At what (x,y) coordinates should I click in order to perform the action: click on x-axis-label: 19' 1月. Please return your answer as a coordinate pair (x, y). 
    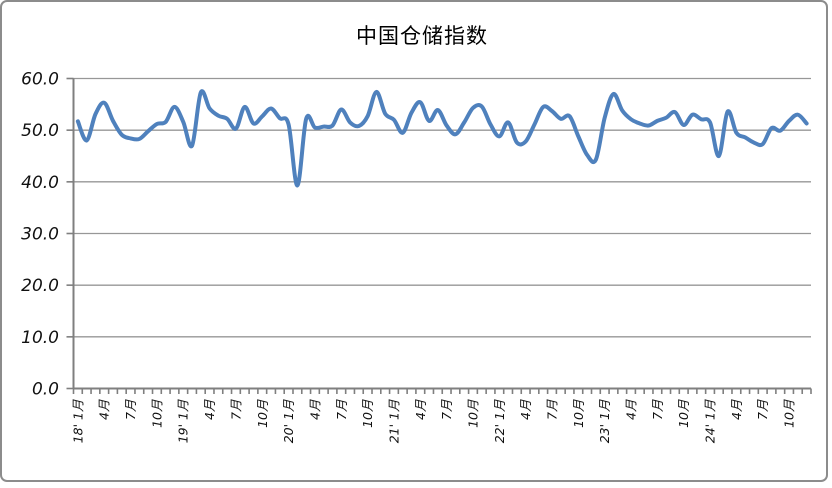
    Looking at the image, I should click on (183, 421).